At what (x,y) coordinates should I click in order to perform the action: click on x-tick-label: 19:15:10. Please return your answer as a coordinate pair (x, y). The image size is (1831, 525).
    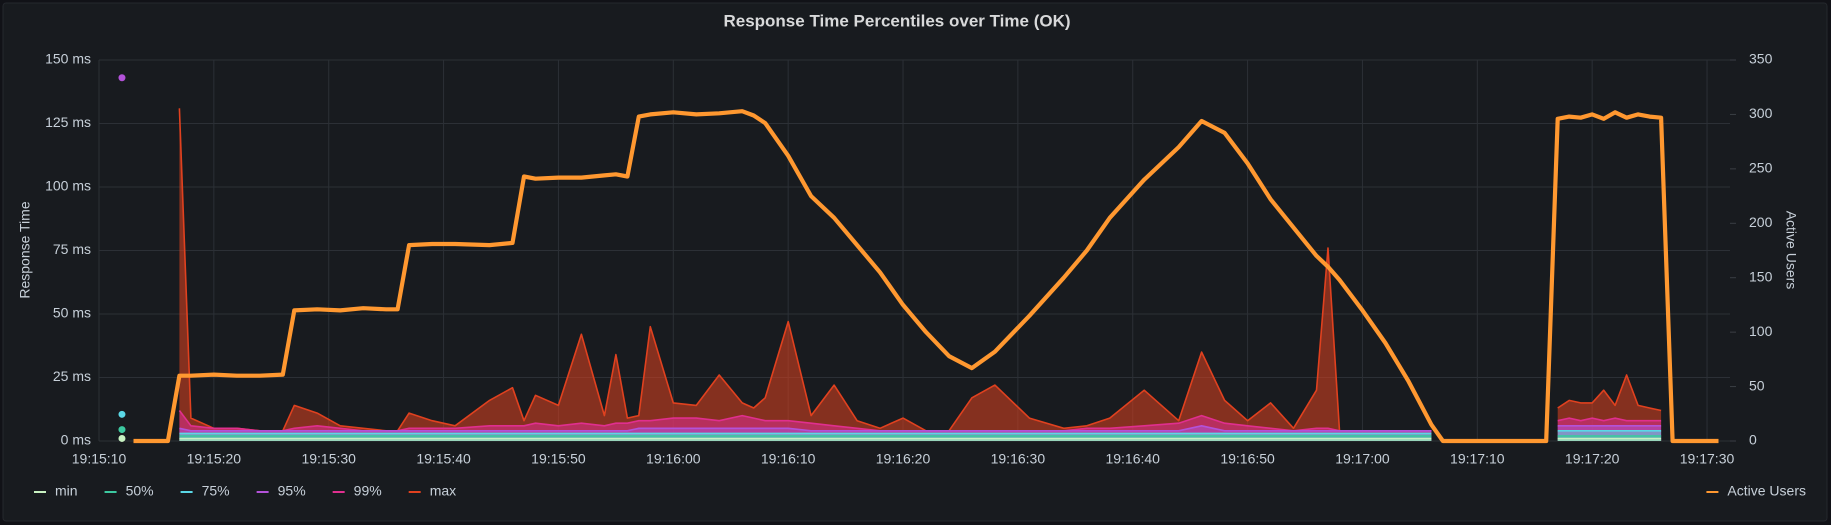
    Looking at the image, I should click on (99, 459).